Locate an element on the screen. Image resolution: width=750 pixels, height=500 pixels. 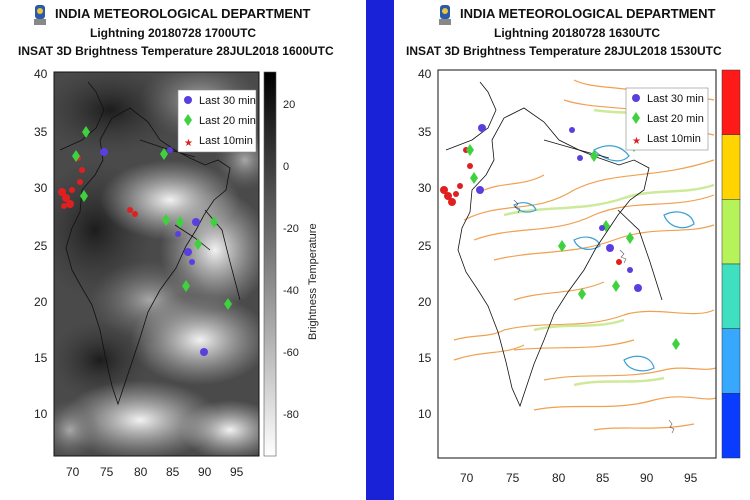
left-colorbar-tick: -80 is located at coordinates (291, 415).